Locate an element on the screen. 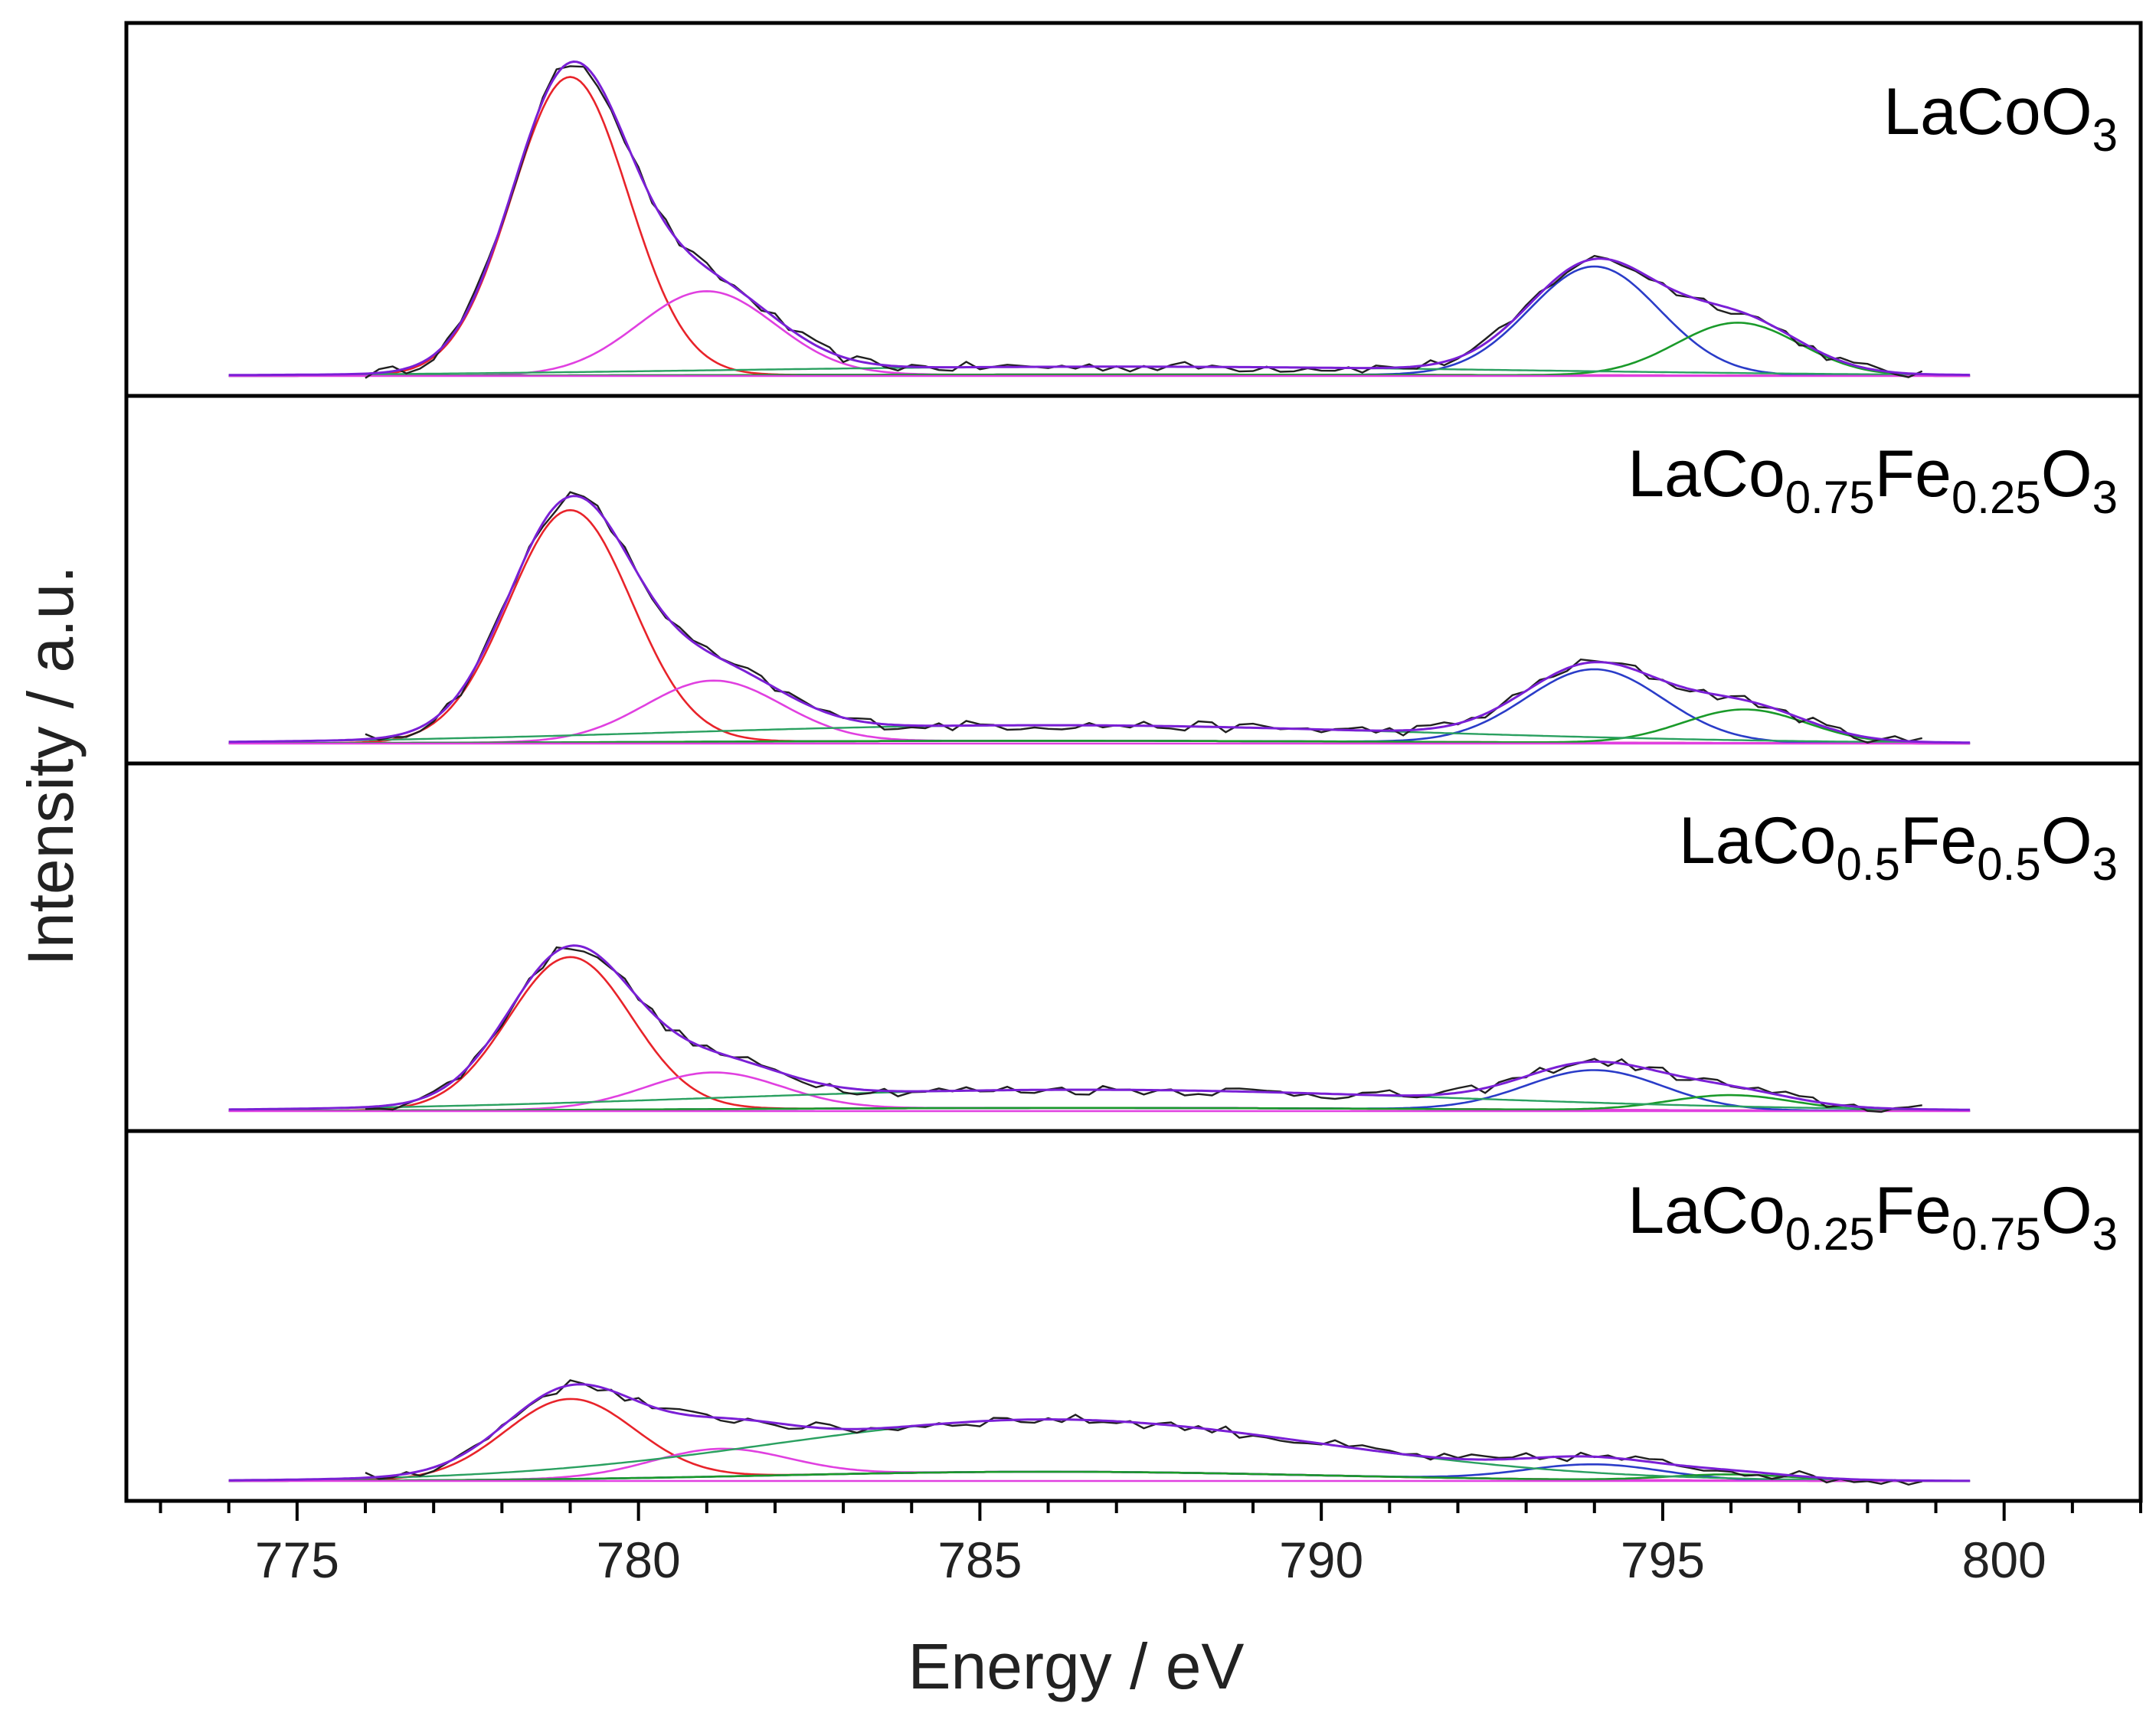 The height and width of the screenshot is (1713, 2156). x-tick-label-780: 780 is located at coordinates (639, 1560).